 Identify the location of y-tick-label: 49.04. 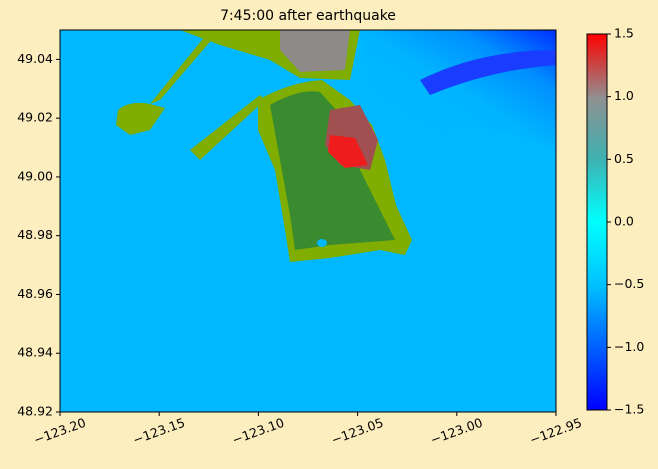
(35, 58).